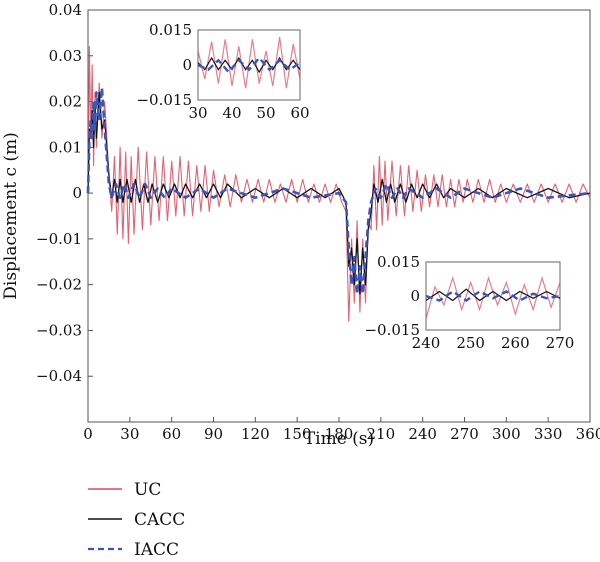 This screenshot has width=600, height=562. Describe the element at coordinates (299, 113) in the screenshot. I see `inset-x-tick-label: 60` at that location.